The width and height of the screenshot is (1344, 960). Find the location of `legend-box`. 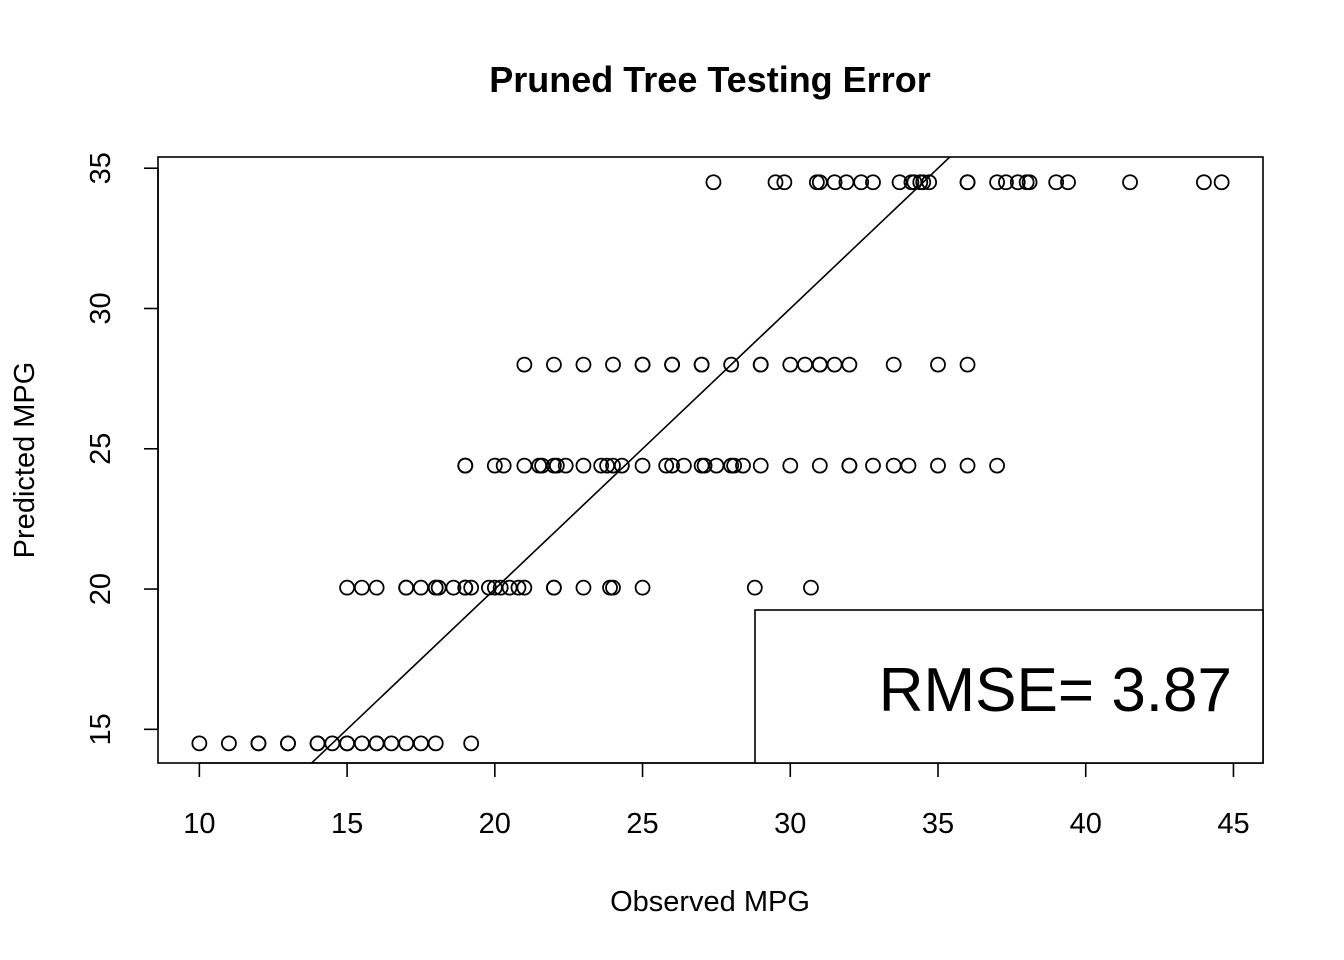

legend-box is located at coordinates (1009, 686).